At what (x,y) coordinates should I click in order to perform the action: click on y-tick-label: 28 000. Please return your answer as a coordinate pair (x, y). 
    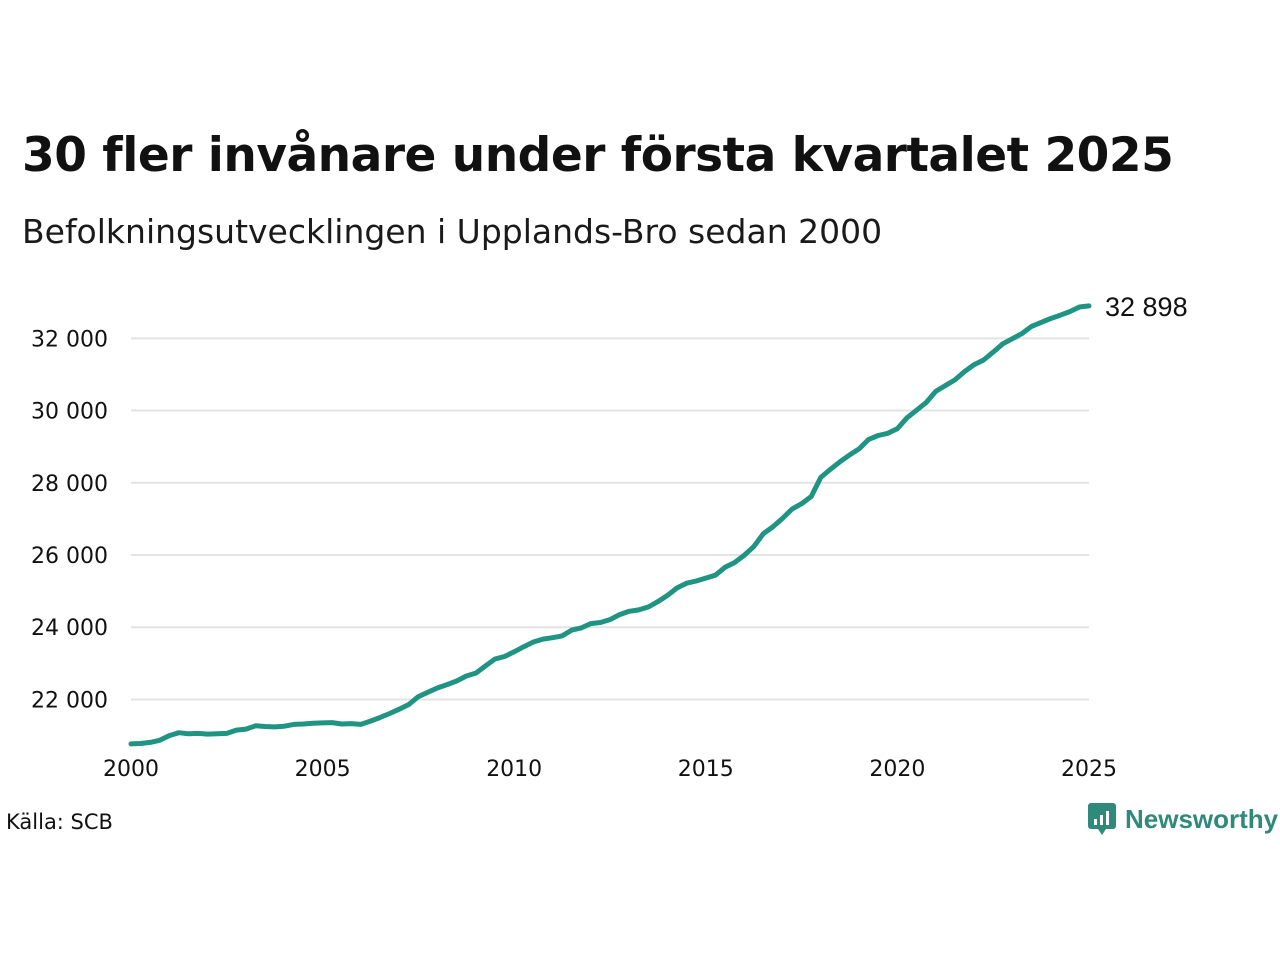
    Looking at the image, I should click on (69, 484).